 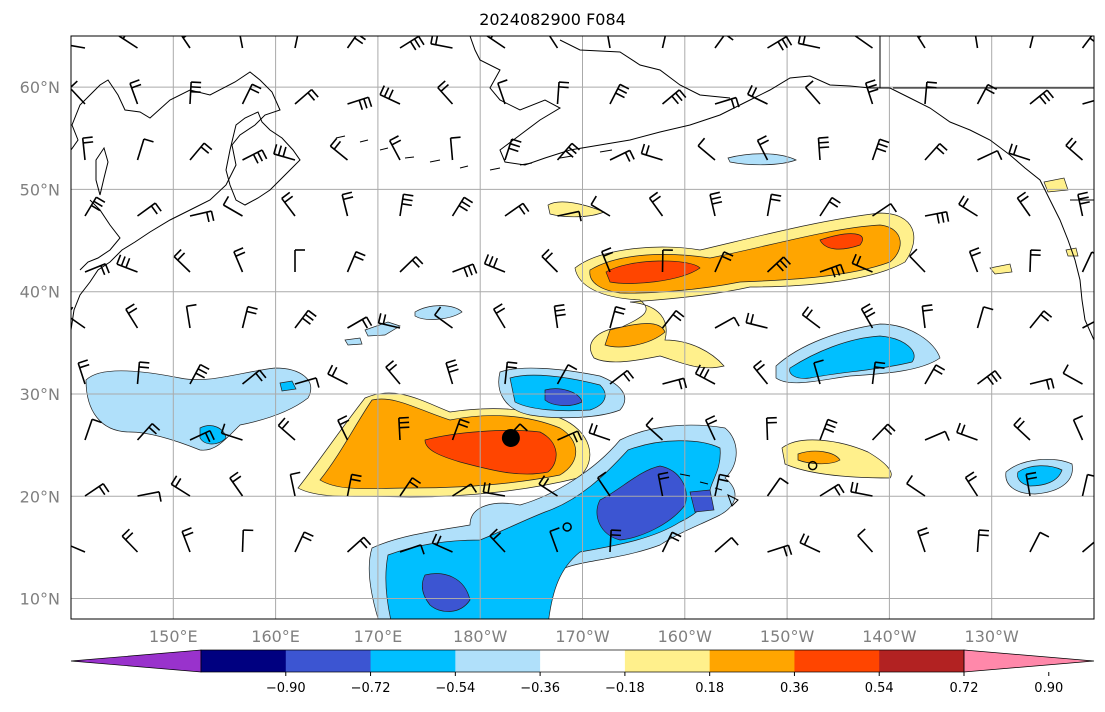 I want to click on latitude-tick-label: 40°N, so click(x=40, y=292).